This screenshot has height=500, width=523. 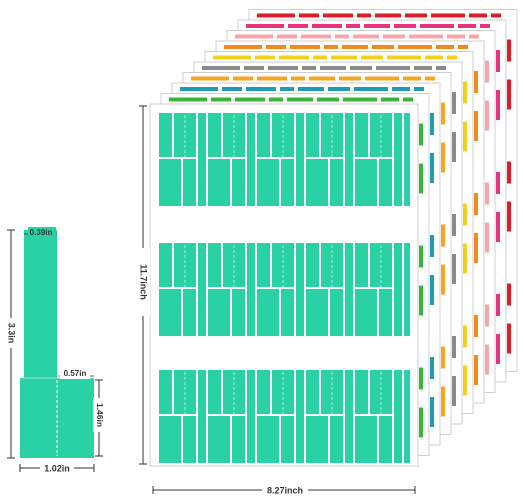 I want to click on label-flag-height: 1.46in, so click(x=100, y=415).